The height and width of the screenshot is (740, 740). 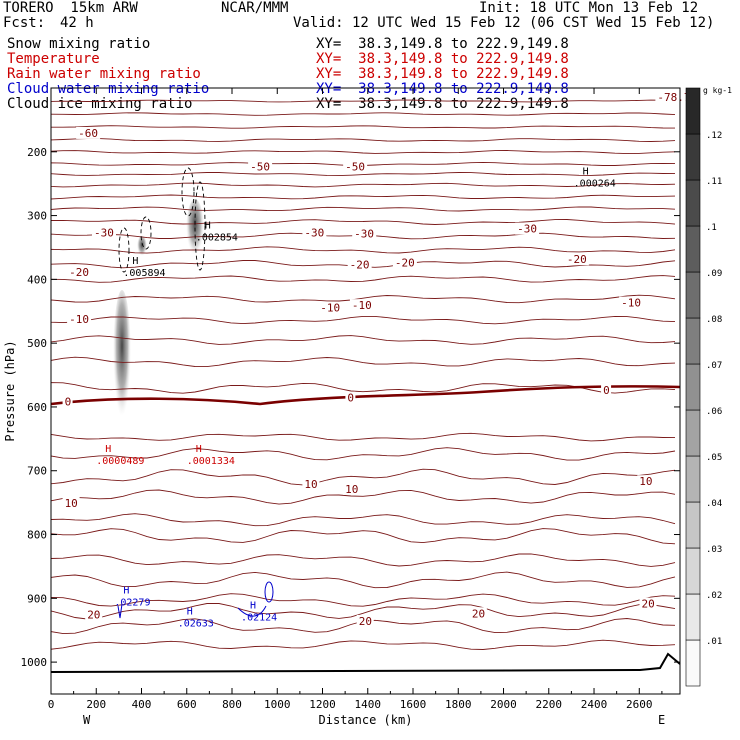 I want to click on legend-label: Snow mixing ratio, so click(x=79, y=44).